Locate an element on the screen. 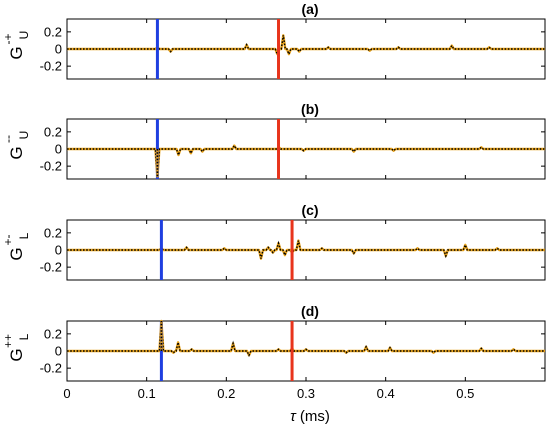 Image resolution: width=550 pixels, height=430 pixels. x-tick-label: 0.5 is located at coordinates (465, 393).